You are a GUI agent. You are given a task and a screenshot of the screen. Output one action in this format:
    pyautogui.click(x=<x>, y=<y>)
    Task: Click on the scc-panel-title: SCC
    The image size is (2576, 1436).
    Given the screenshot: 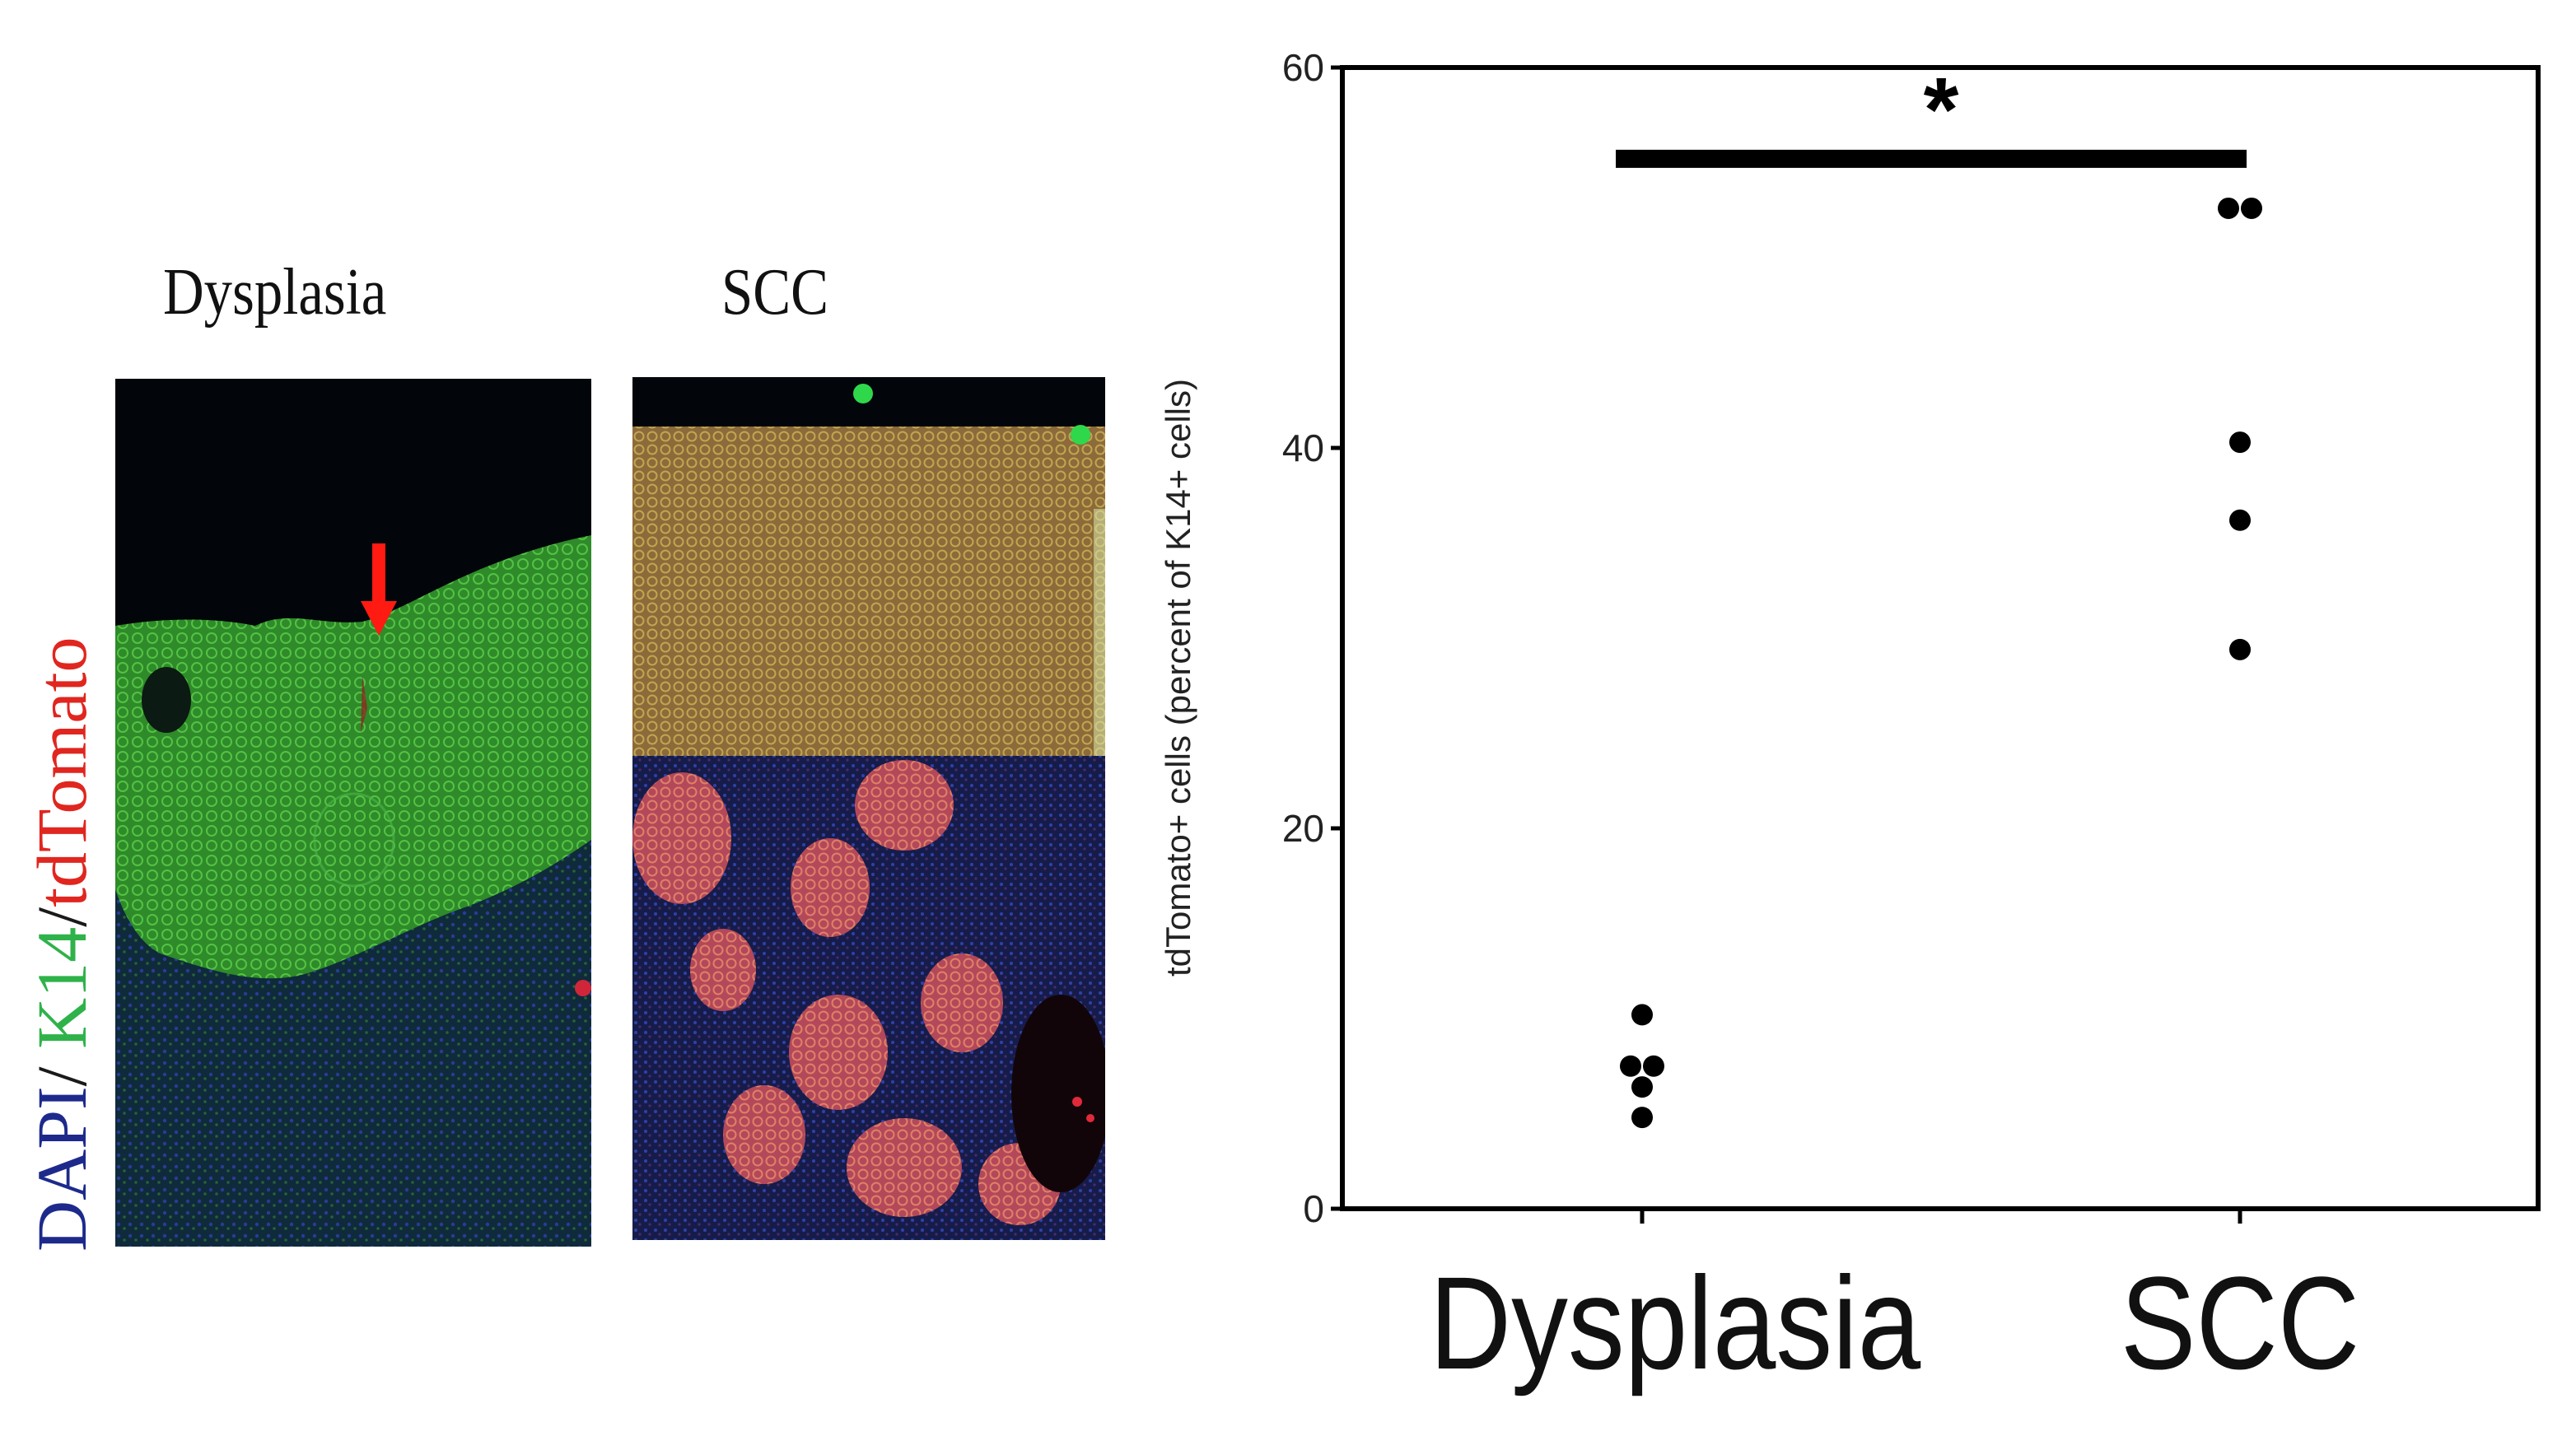 What is the action you would take?
    pyautogui.click(x=775, y=292)
    